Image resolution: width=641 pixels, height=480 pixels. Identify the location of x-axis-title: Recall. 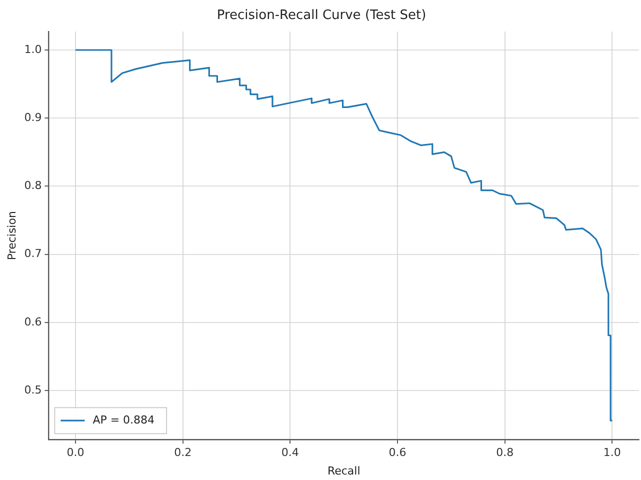
(343, 471).